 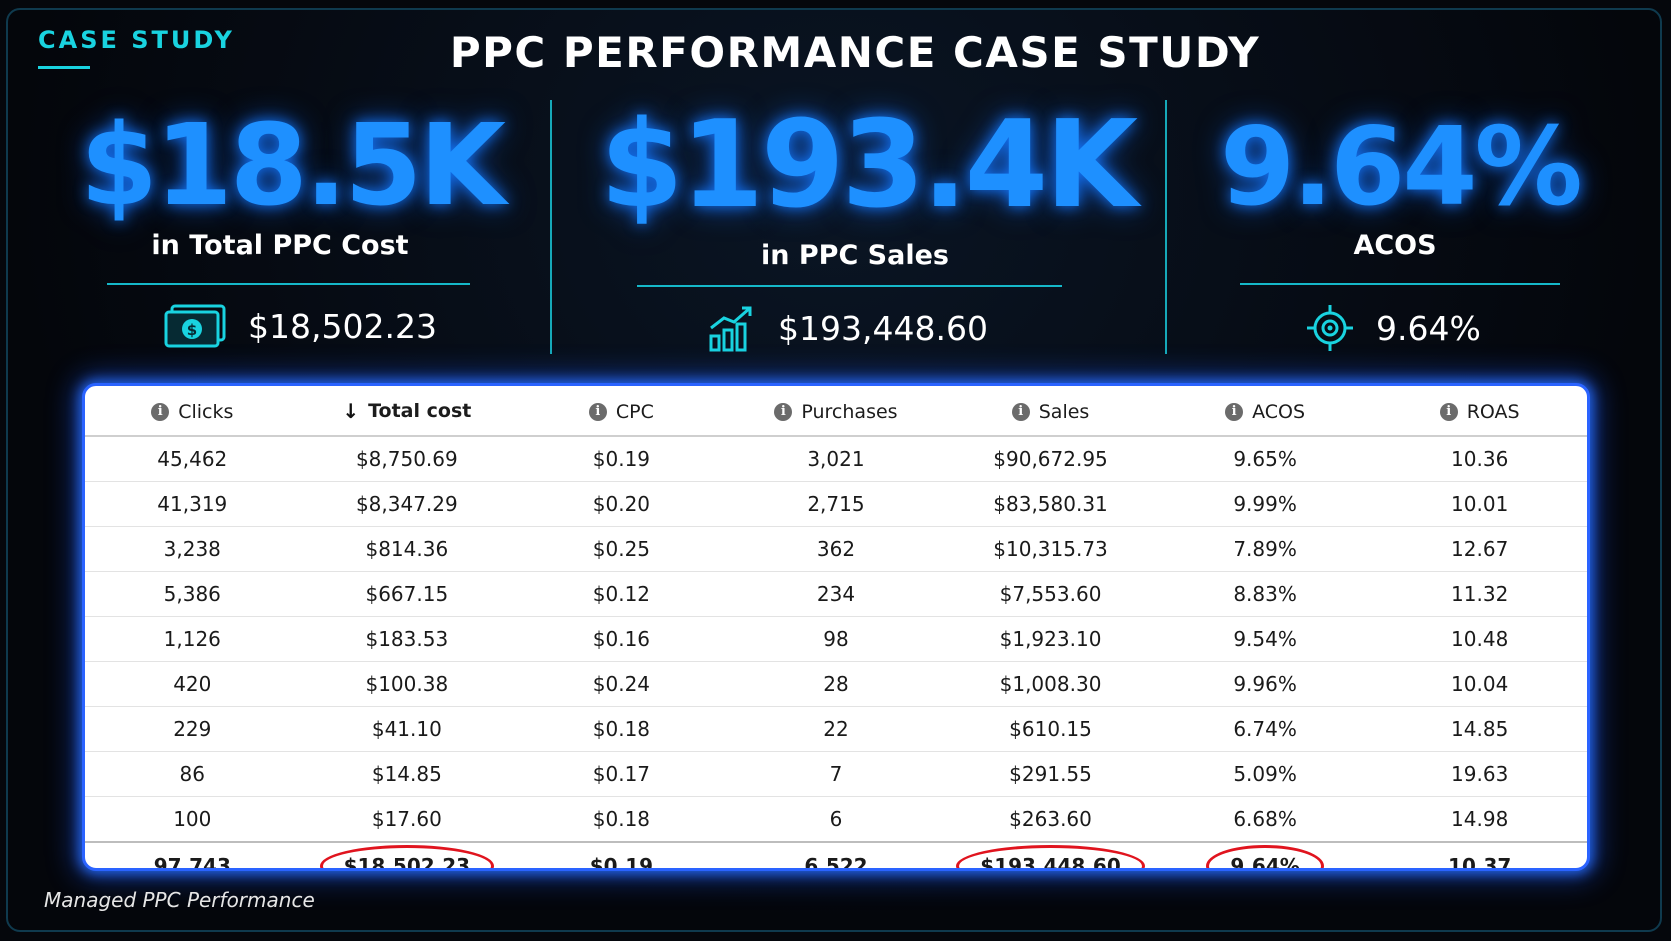 I want to click on table-cell: 9.99%, so click(x=1265, y=504).